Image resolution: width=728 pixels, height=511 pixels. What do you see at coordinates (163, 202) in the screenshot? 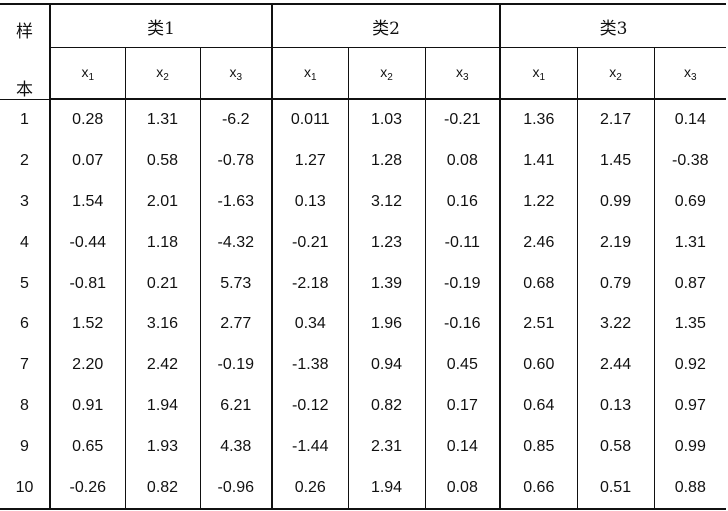
I see `table-cell: 2.01` at bounding box center [163, 202].